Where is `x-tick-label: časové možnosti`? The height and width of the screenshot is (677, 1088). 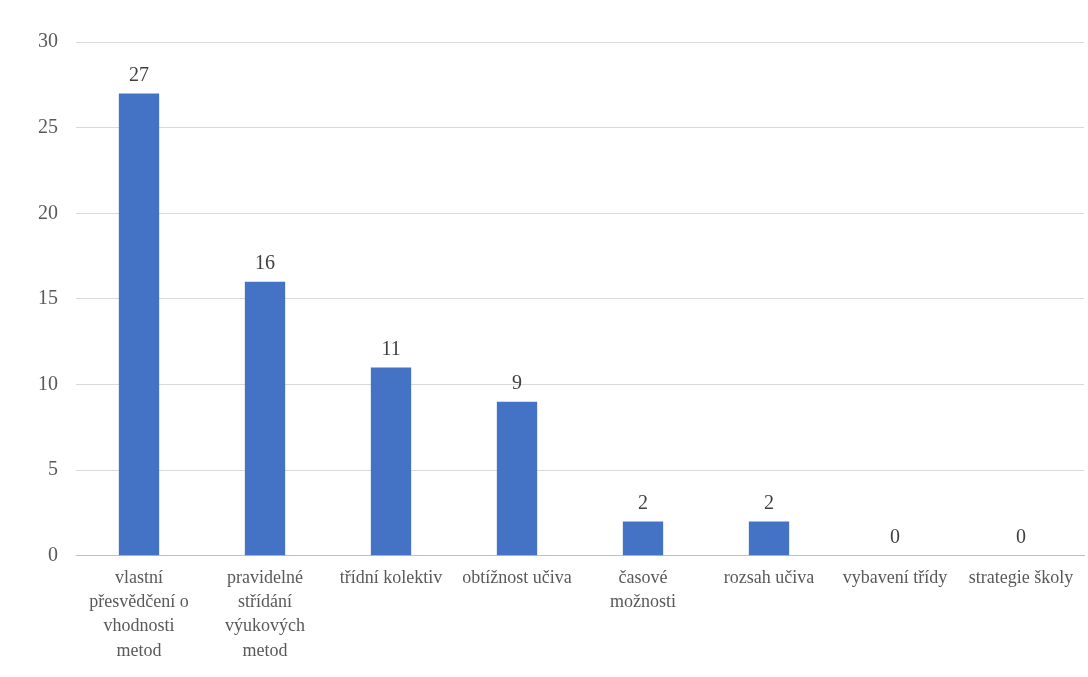
x-tick-label: časové možnosti is located at coordinates (643, 588).